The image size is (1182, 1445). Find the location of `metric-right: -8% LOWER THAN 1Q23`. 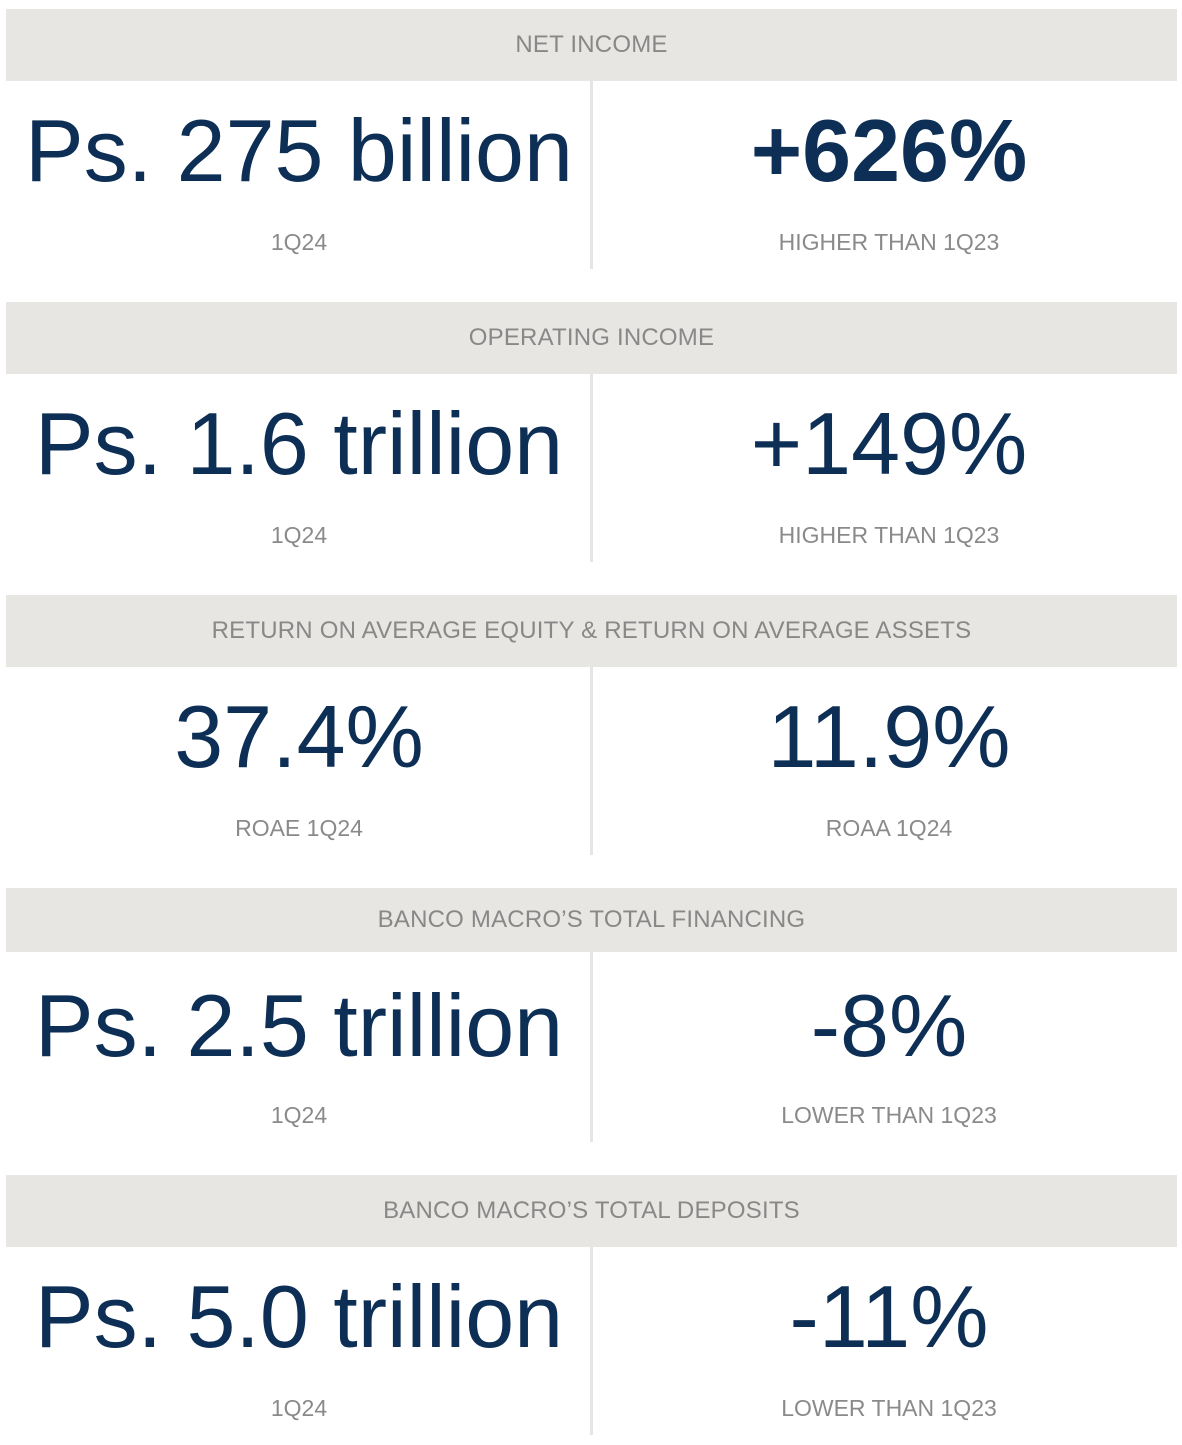

metric-right: -8% LOWER THAN 1Q23 is located at coordinates (889, 1047).